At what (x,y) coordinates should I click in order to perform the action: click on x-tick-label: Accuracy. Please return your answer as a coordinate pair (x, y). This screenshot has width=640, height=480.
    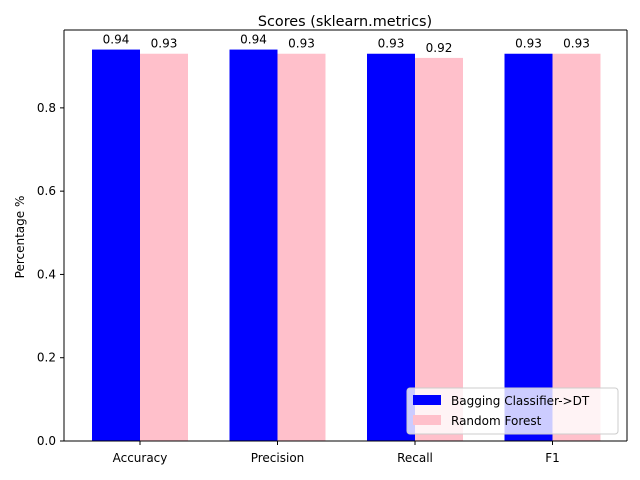
    Looking at the image, I should click on (140, 458).